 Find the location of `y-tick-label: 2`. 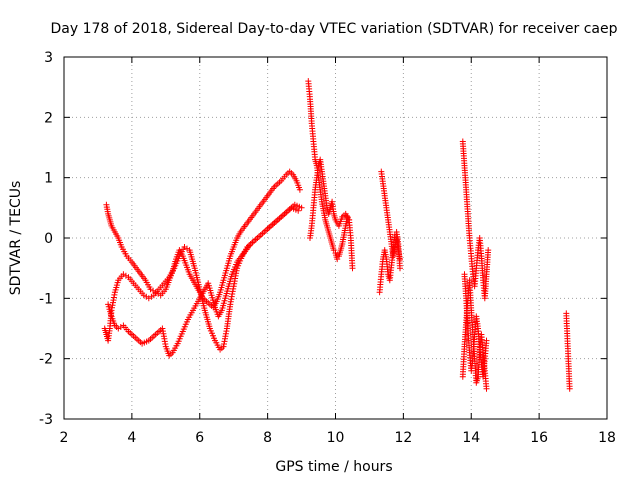

y-tick-label: 2 is located at coordinates (48, 118).